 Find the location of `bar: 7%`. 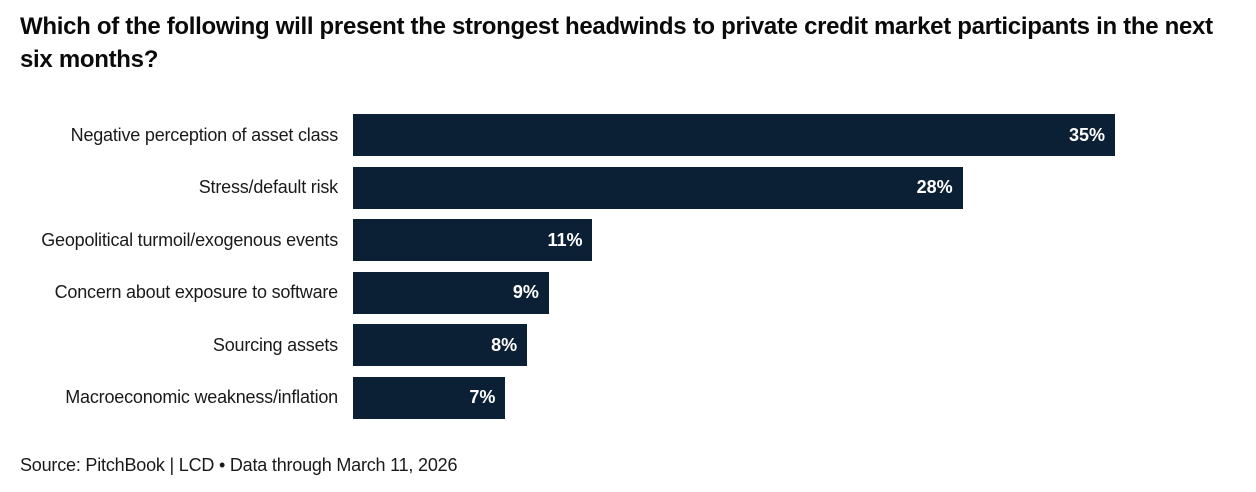

bar: 7% is located at coordinates (429, 397).